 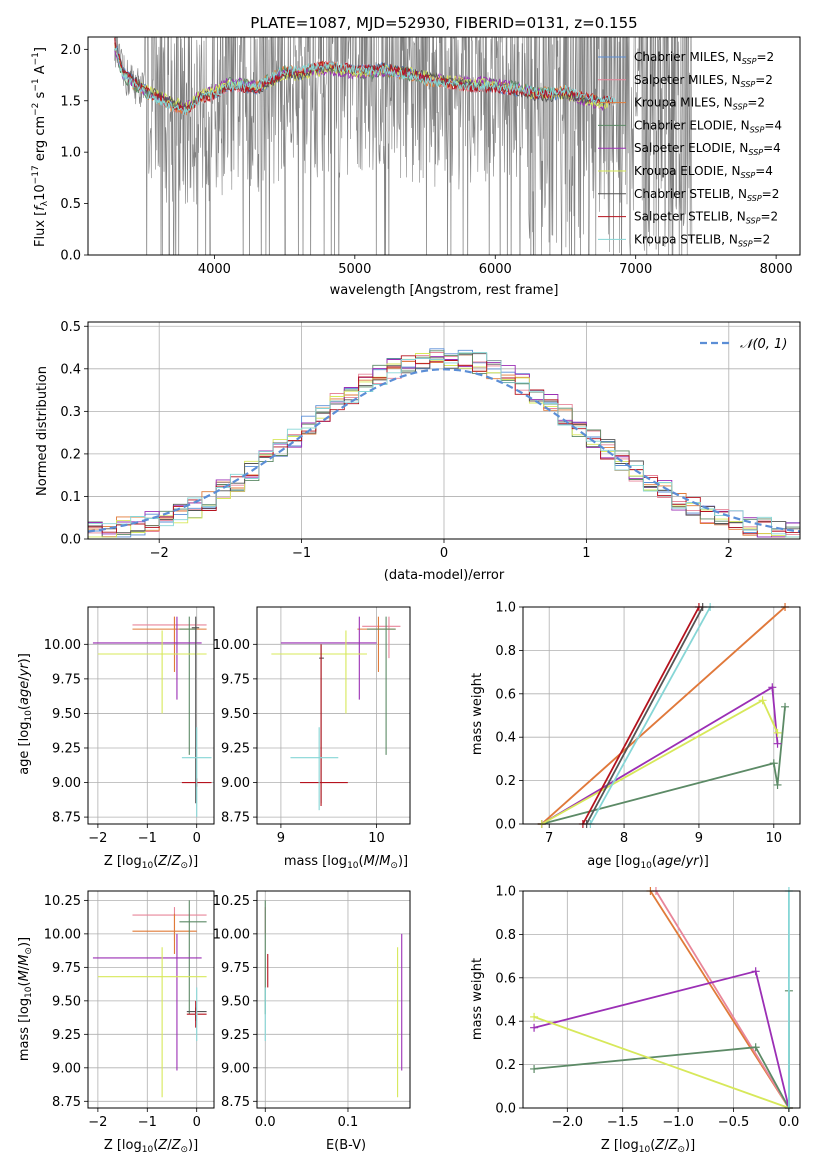 What do you see at coordinates (346, 1145) in the screenshot?
I see `massE-xlabel: E(B-V)` at bounding box center [346, 1145].